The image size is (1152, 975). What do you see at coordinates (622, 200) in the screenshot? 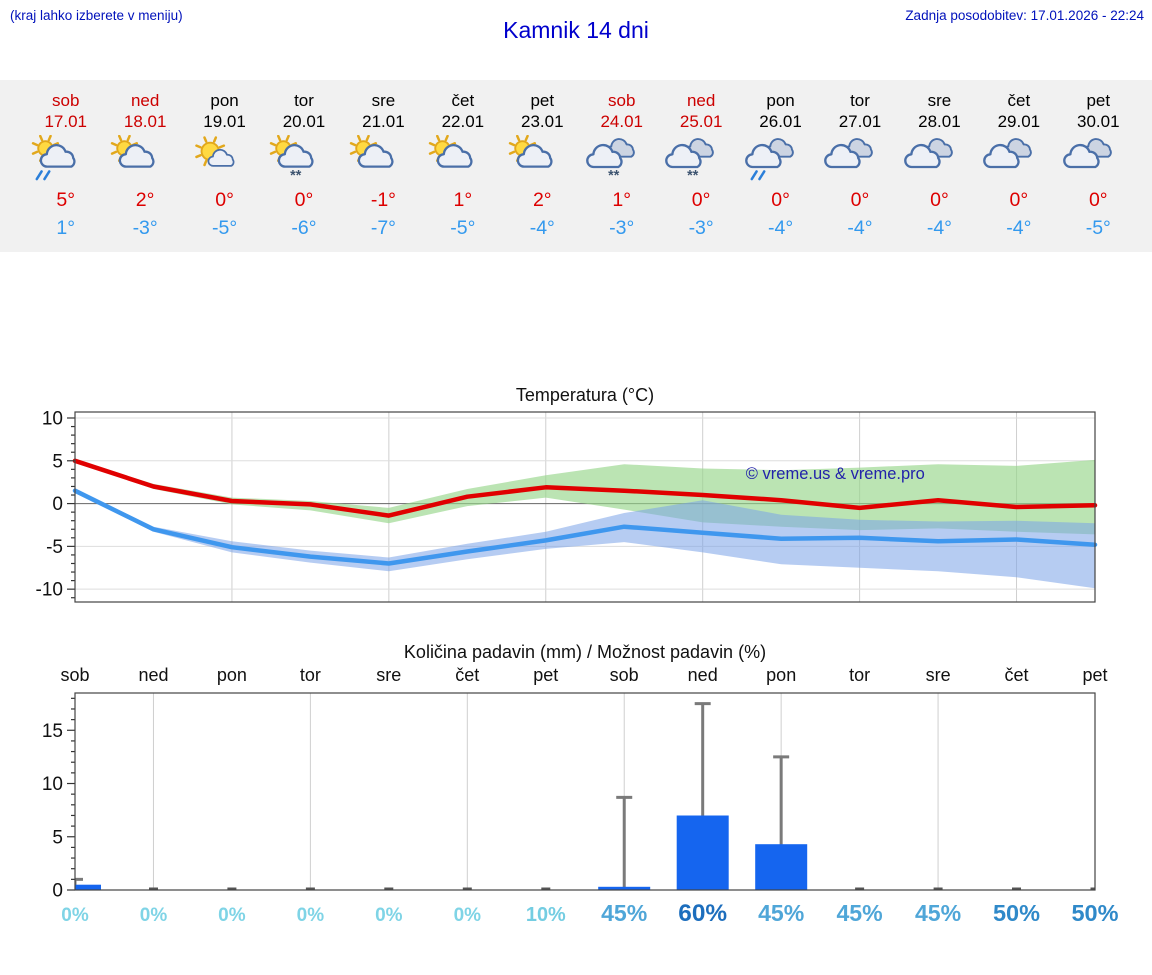
I see `max-temperature: 1°` at bounding box center [622, 200].